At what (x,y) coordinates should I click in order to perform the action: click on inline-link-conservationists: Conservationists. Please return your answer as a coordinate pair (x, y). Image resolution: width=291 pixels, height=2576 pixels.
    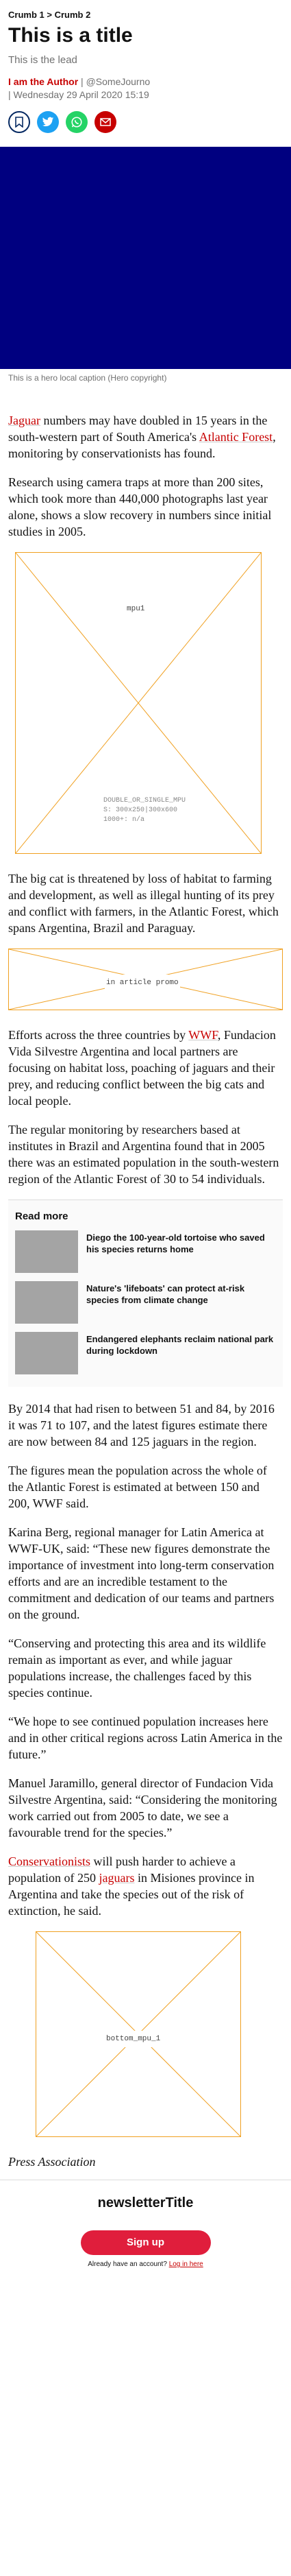
    Looking at the image, I should click on (49, 1861).